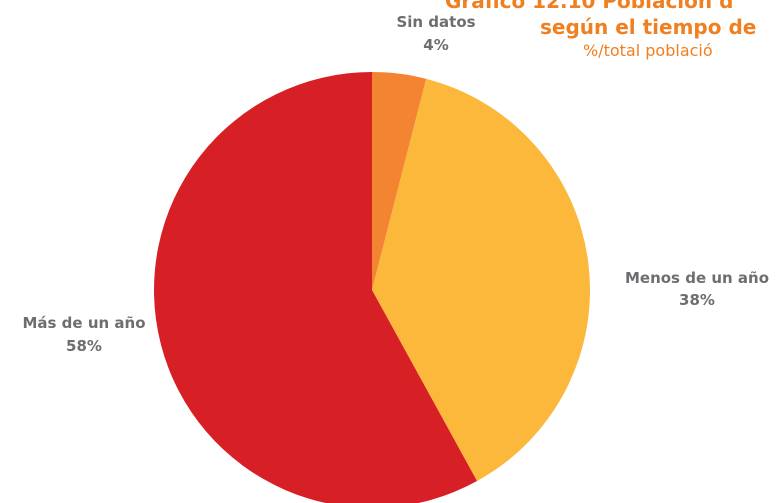 Image resolution: width=779 pixels, height=503 pixels. What do you see at coordinates (589, 6) in the screenshot?
I see `chart-title: Gráfico 12.10 Población d` at bounding box center [589, 6].